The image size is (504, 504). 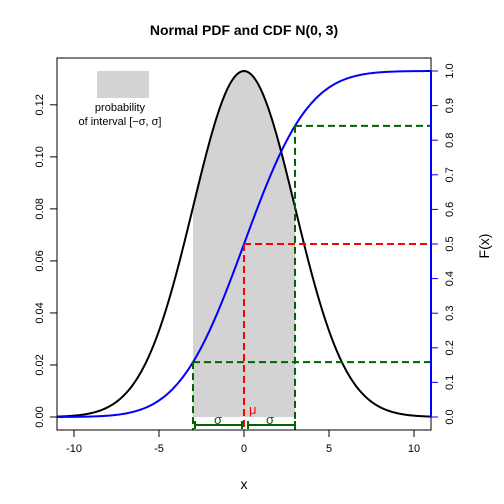 I want to click on right-y-axis: 0.0 0.1 0.2 0.3 0.4 0.5 0.6 0.7 0.8 0.9 1.0, so click(x=443, y=244).